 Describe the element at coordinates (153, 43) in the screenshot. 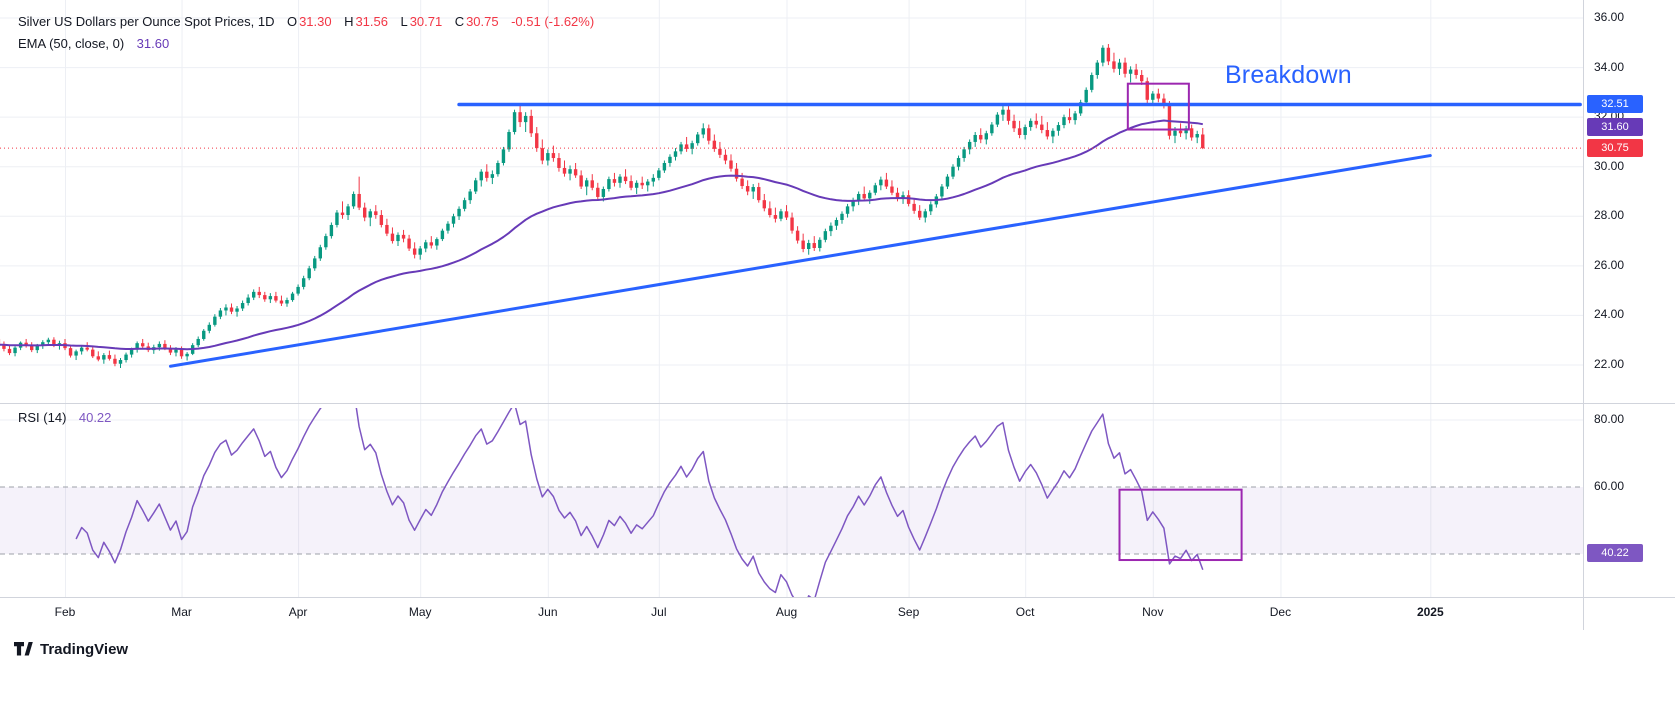

I see `ema-value: 31.60` at that location.